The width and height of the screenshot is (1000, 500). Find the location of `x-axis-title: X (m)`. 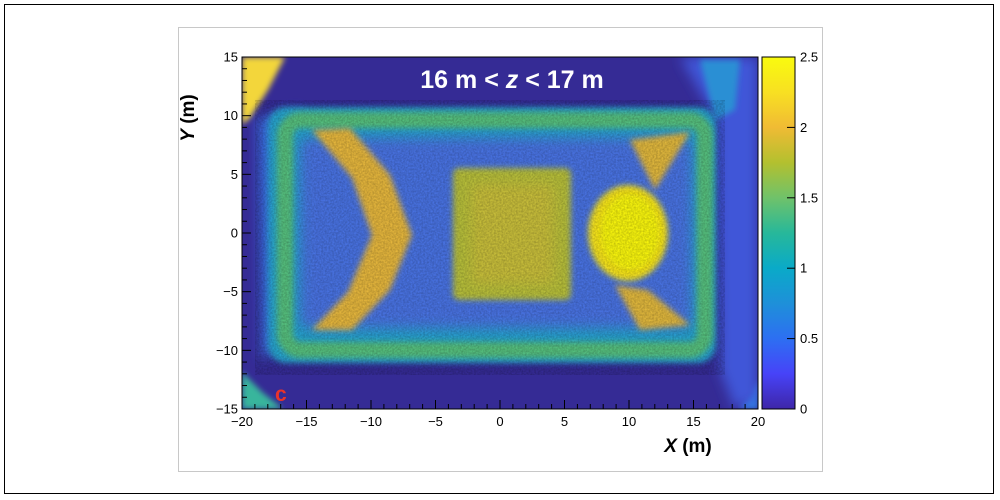

x-axis-title: X (m) is located at coordinates (687, 446).